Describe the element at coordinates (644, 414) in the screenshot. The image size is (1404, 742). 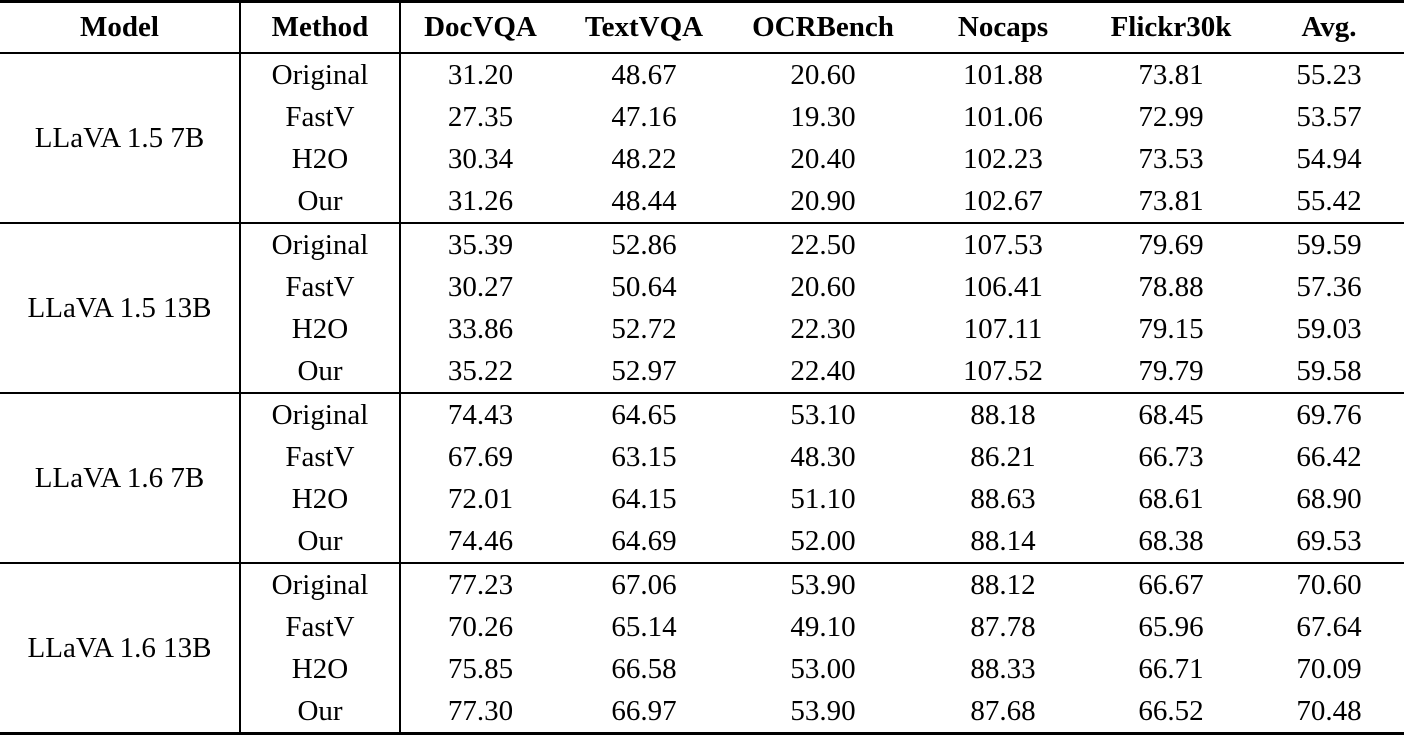
I see `value-cell: 64.65` at that location.